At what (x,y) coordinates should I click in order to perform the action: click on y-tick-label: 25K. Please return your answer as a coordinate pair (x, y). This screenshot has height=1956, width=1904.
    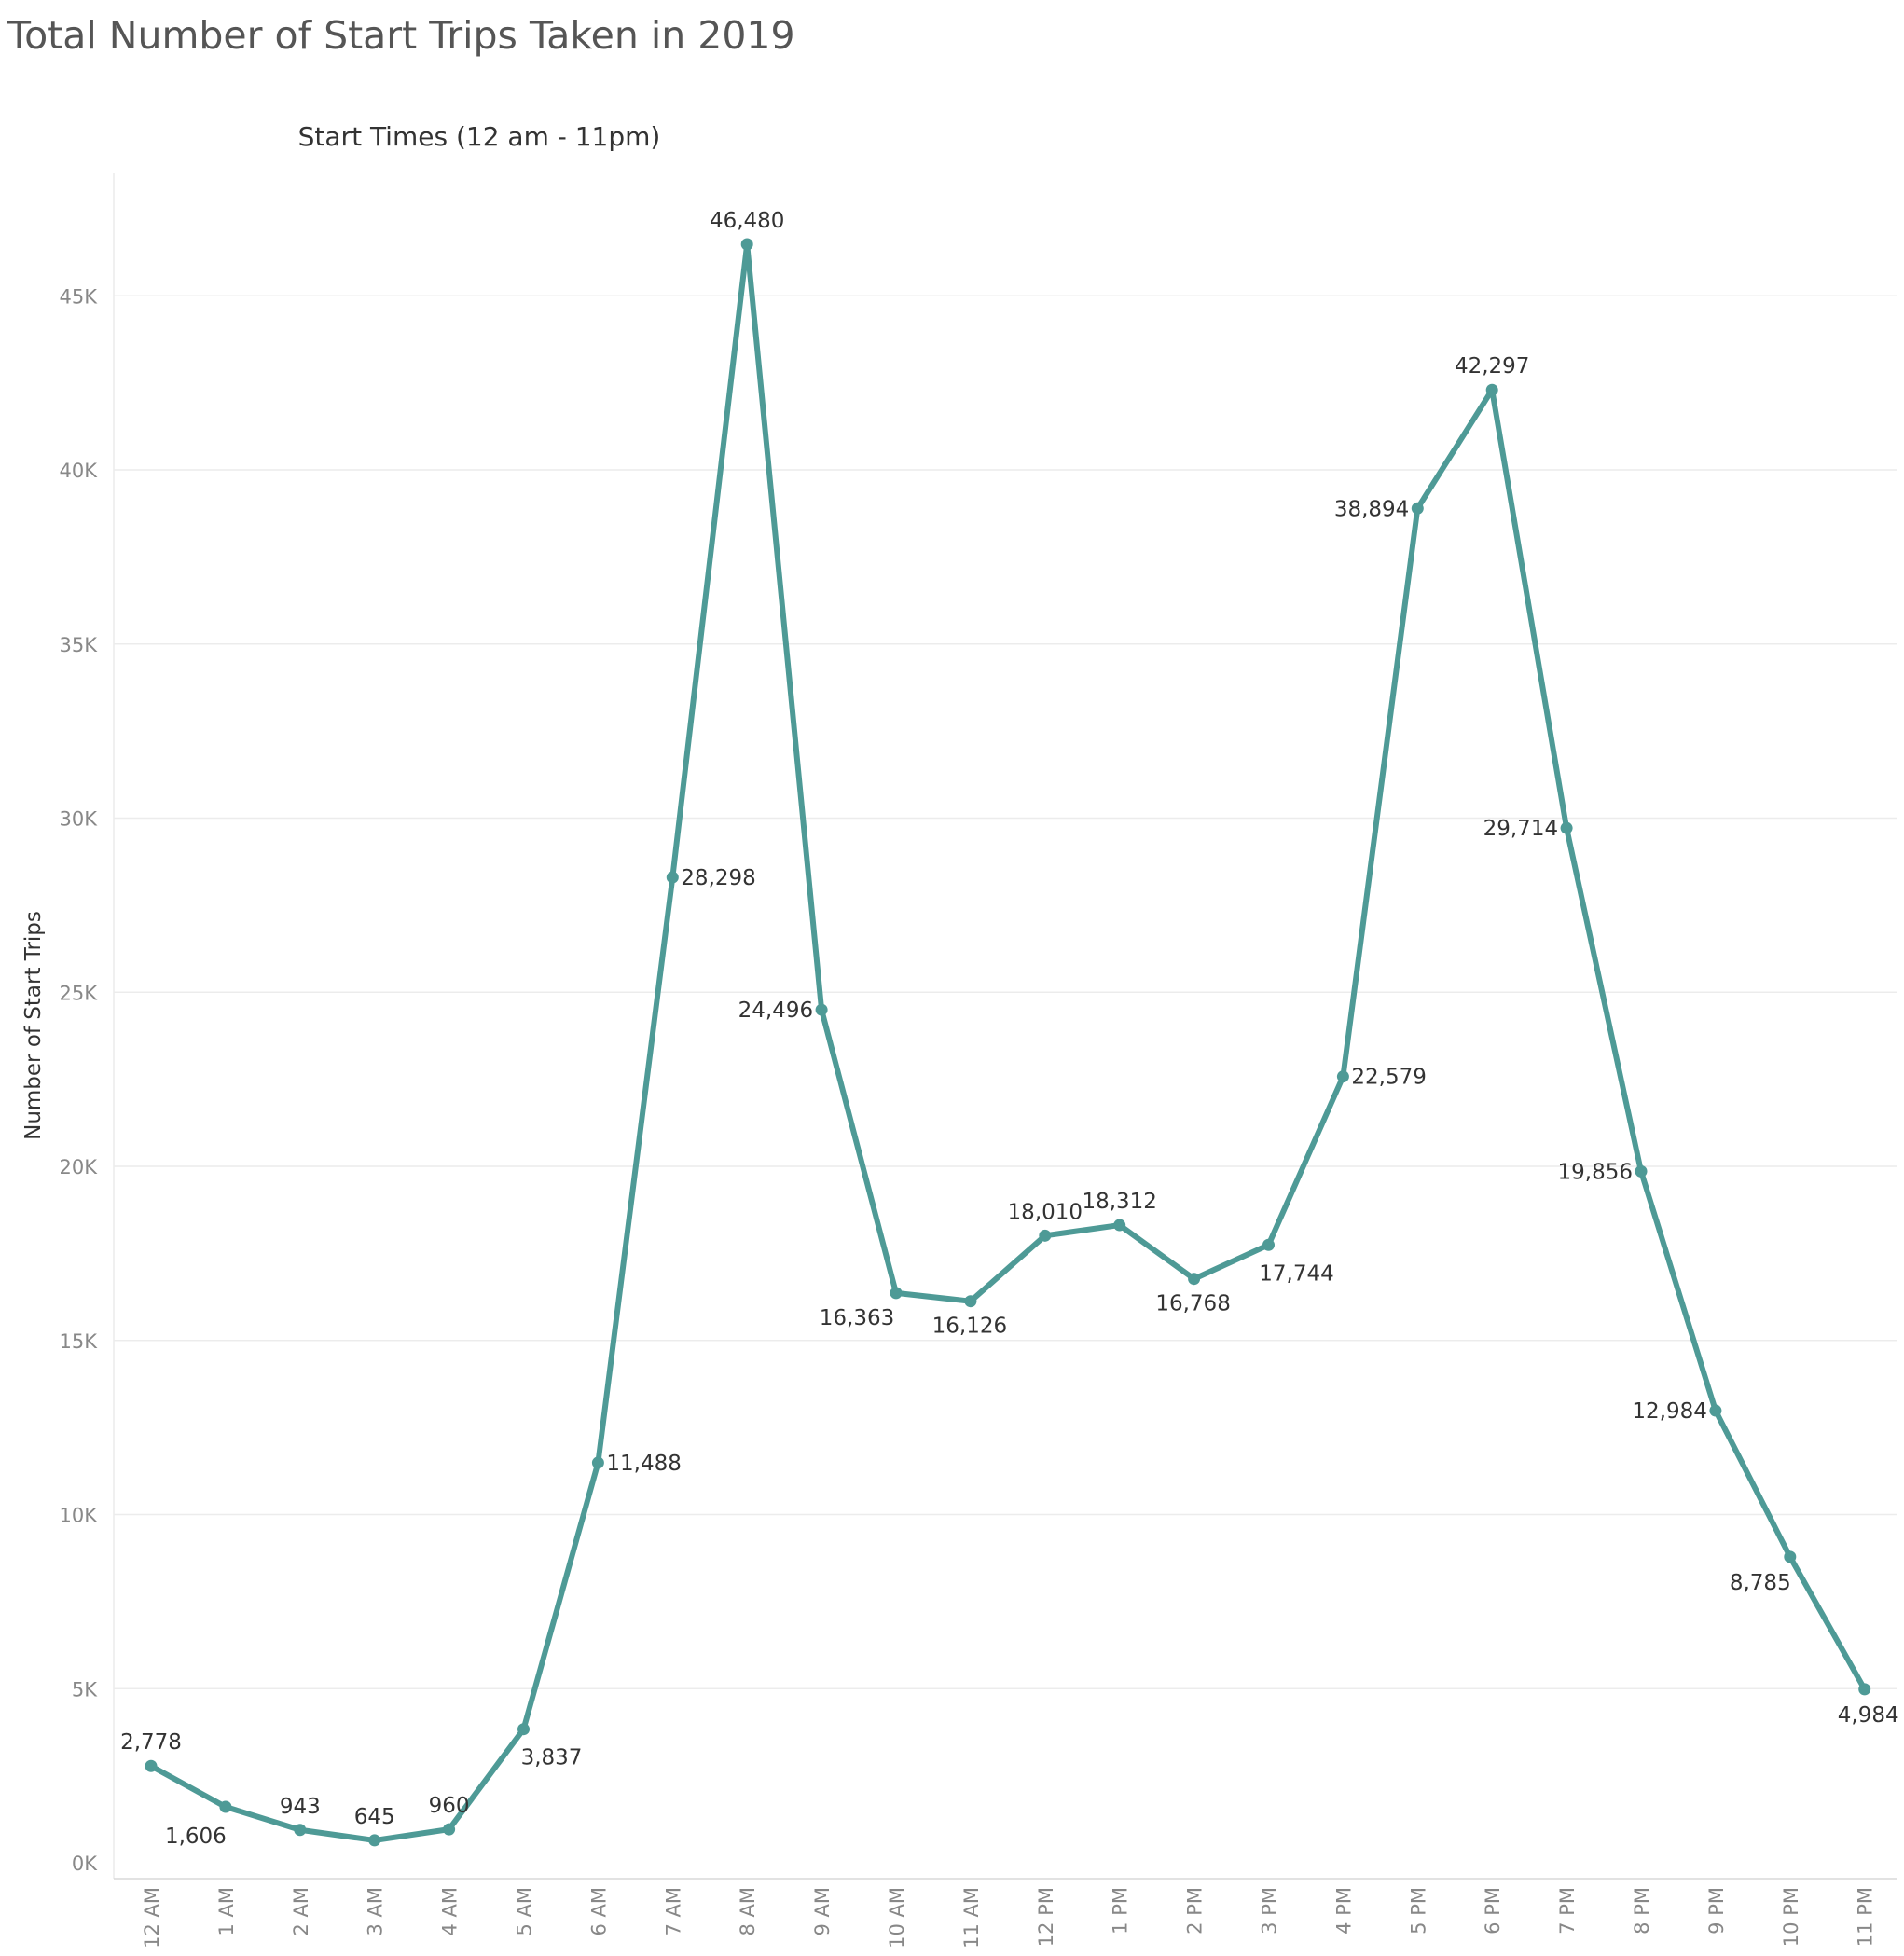
    Looking at the image, I should click on (79, 993).